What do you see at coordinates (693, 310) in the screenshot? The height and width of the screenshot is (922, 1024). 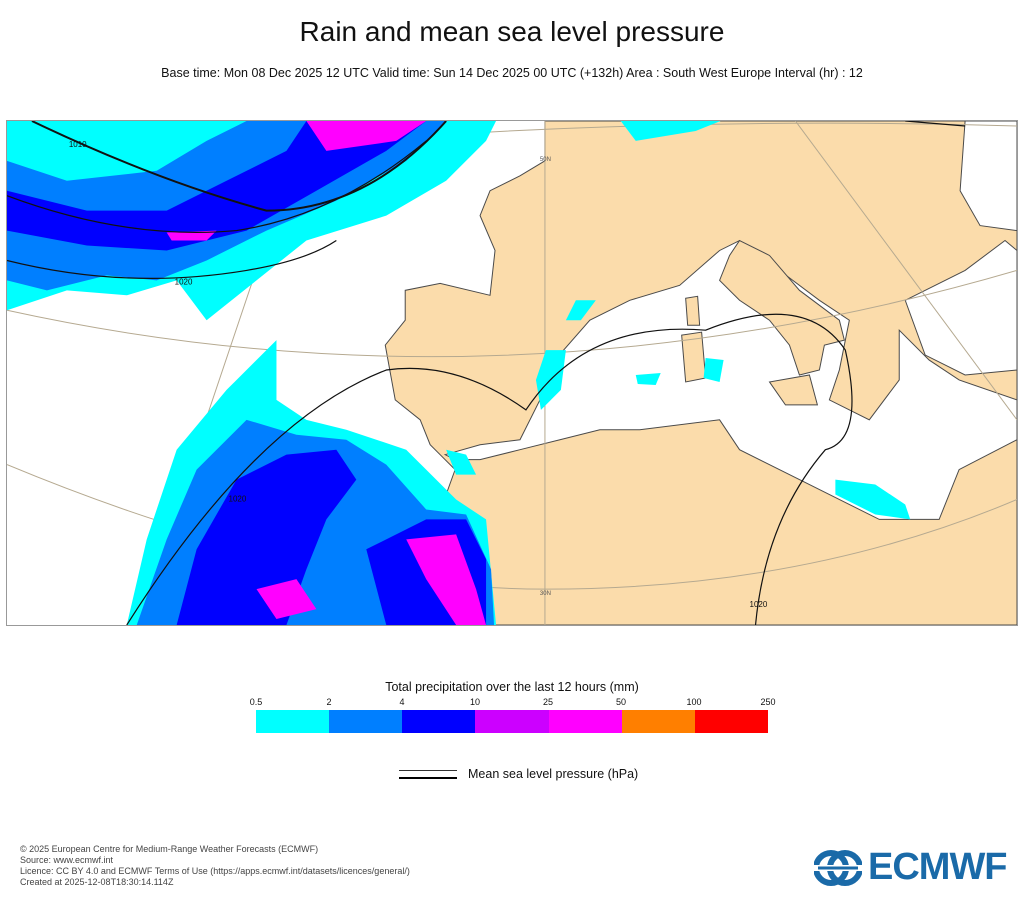 I see `corsica` at bounding box center [693, 310].